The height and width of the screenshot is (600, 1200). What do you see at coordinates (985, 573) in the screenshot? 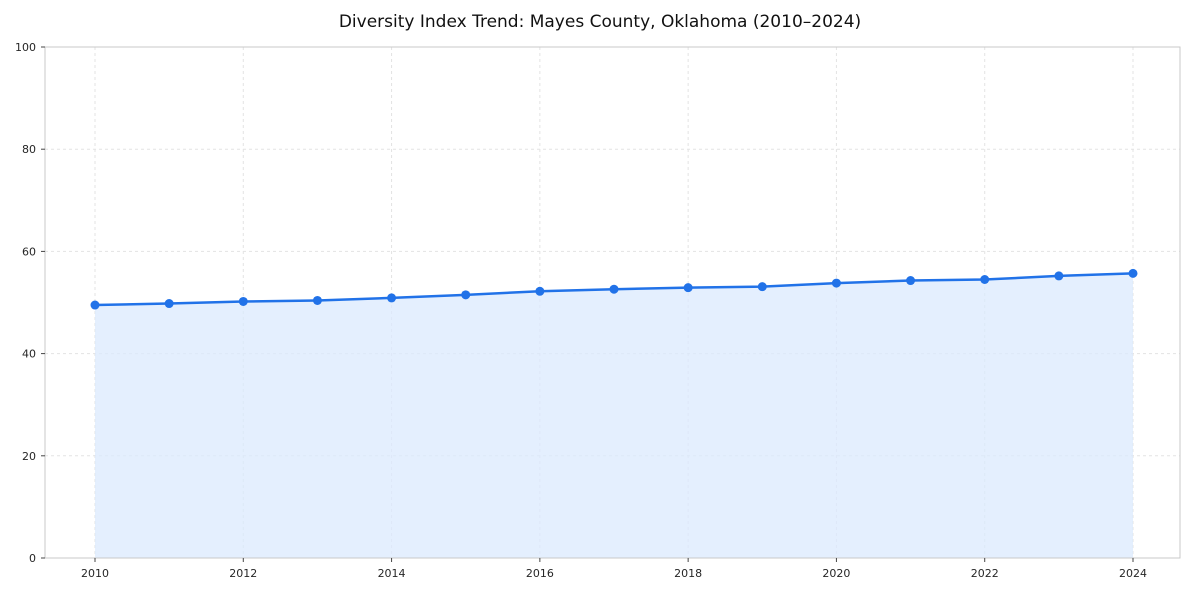
I see `x-axis-tick-label: 2022` at bounding box center [985, 573].